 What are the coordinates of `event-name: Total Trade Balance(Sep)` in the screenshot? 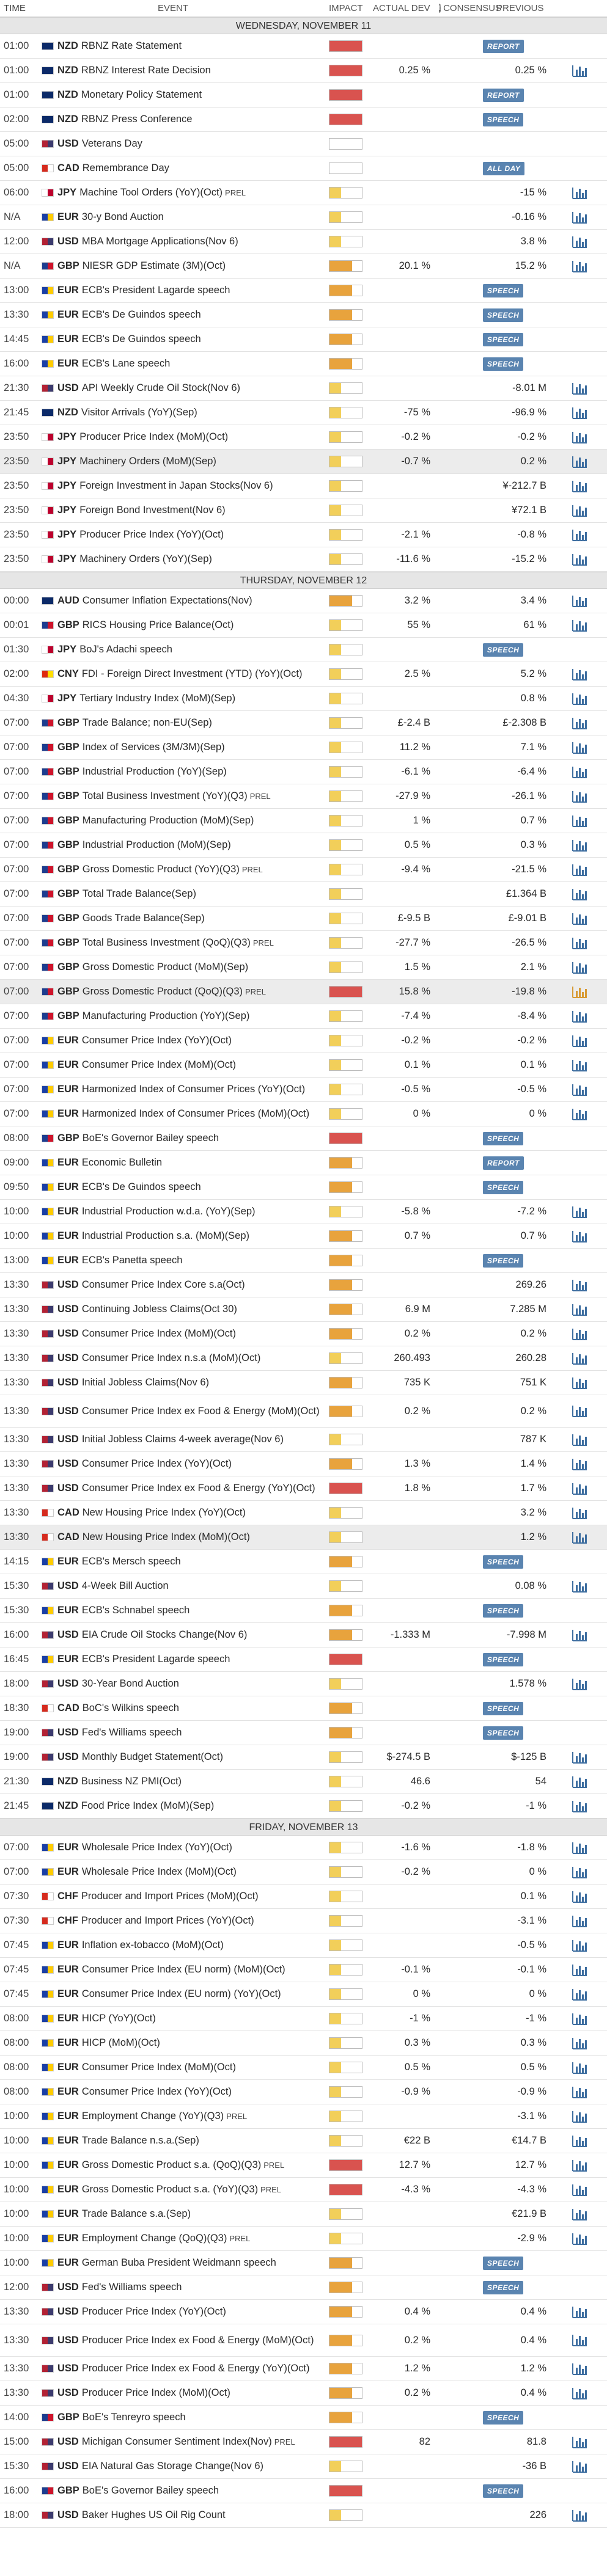 It's located at (139, 893).